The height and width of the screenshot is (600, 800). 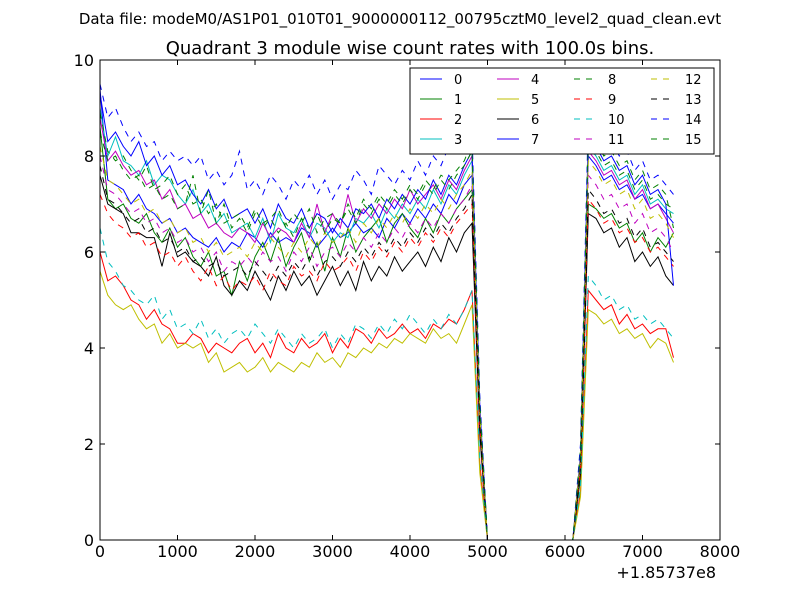 What do you see at coordinates (332, 551) in the screenshot?
I see `x-tick-label: 3000` at bounding box center [332, 551].